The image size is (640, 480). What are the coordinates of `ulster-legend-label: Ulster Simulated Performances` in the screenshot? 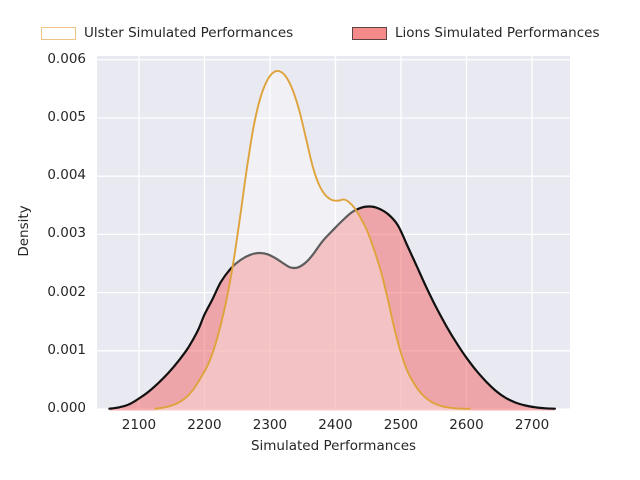 It's located at (189, 33).